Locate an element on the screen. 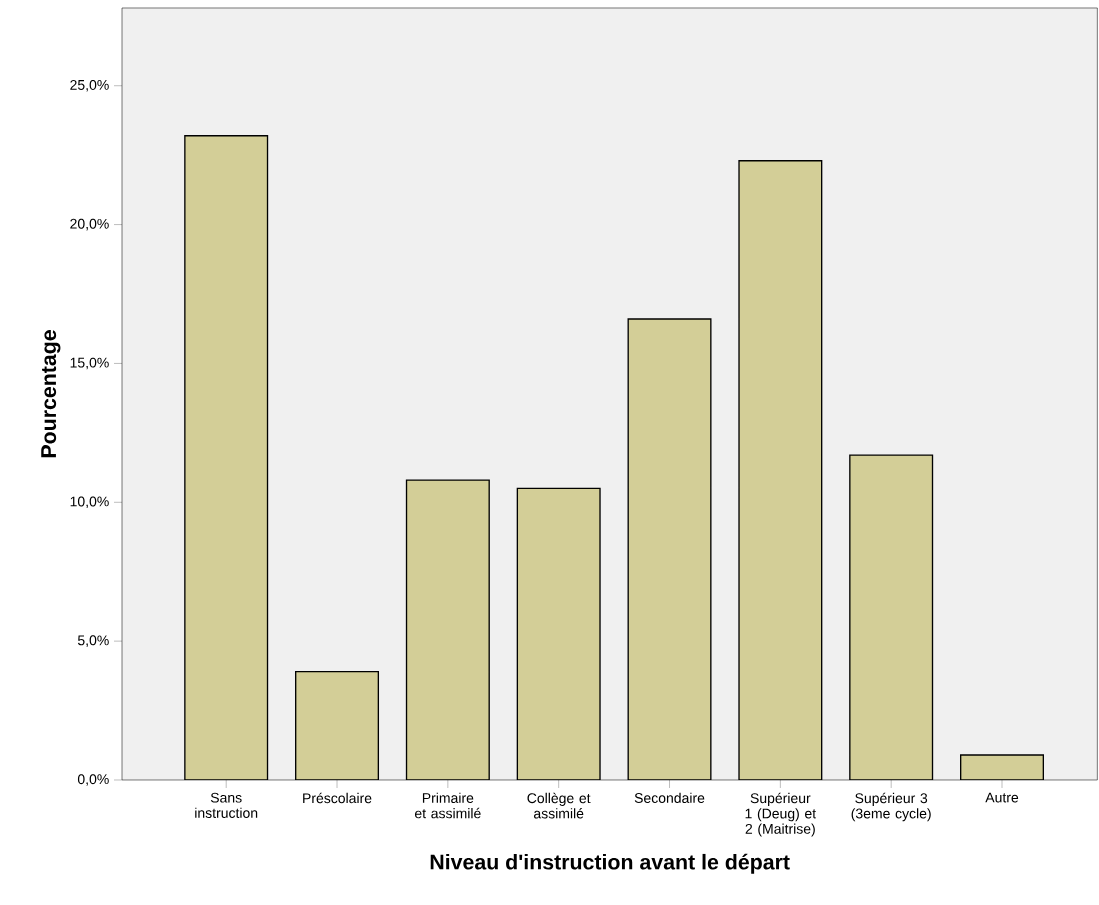 This screenshot has width=1099, height=905. y-tick-label: 5,0% is located at coordinates (93, 641).